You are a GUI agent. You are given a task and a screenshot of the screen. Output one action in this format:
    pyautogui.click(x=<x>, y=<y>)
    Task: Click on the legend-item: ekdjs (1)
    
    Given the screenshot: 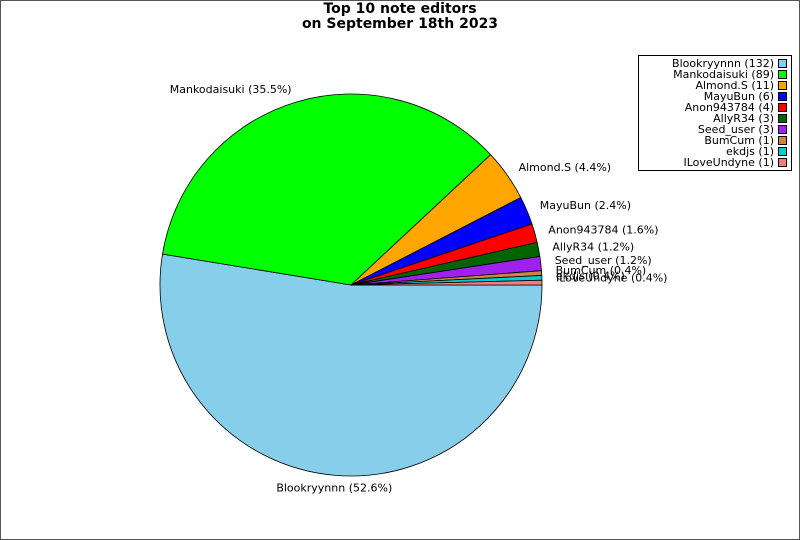 What is the action you would take?
    pyautogui.click(x=713, y=151)
    